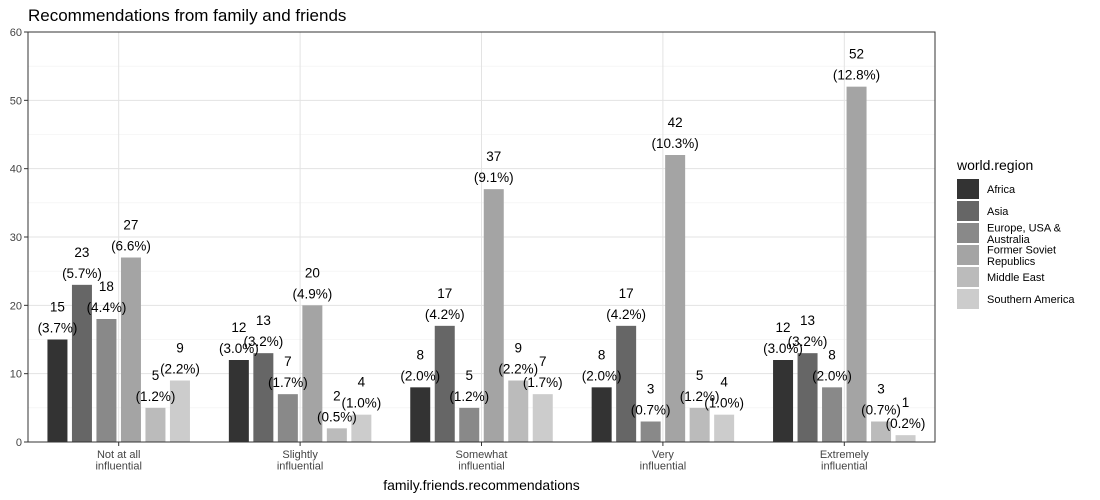 This screenshot has height=500, width=1100. What do you see at coordinates (807, 320) in the screenshot?
I see `data-label-count: 13` at bounding box center [807, 320].